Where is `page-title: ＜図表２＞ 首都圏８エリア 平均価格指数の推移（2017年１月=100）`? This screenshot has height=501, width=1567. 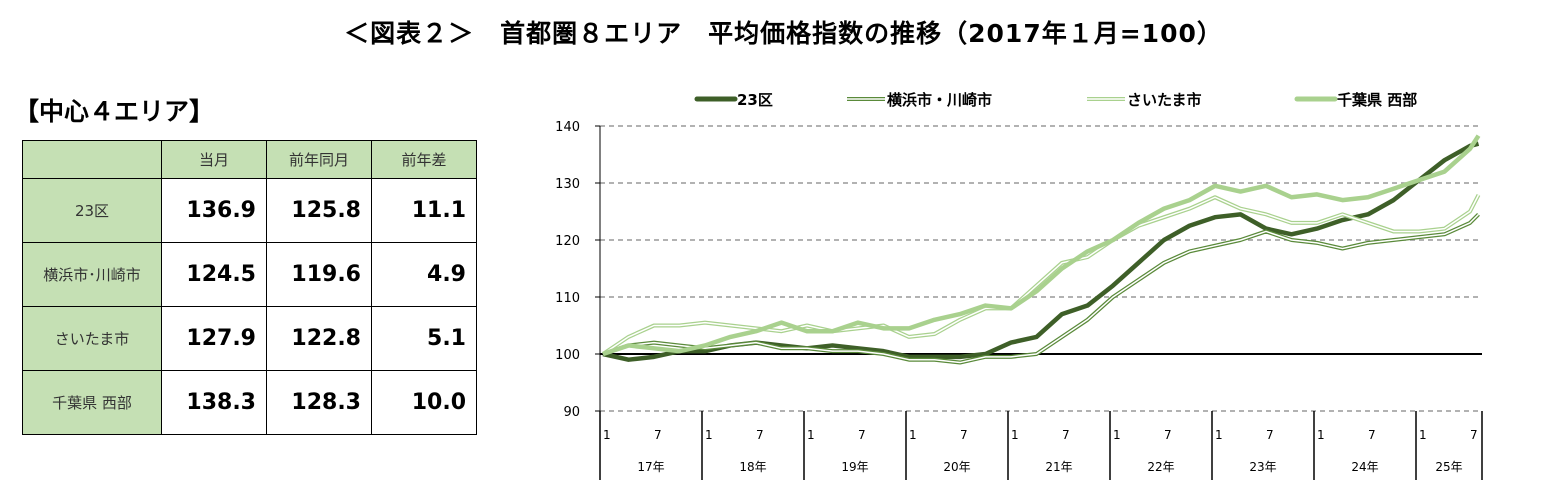 page-title: ＜図表２＞ 首都圏８エリア 平均価格指数の推移（2017年１月=100） is located at coordinates (783, 33).